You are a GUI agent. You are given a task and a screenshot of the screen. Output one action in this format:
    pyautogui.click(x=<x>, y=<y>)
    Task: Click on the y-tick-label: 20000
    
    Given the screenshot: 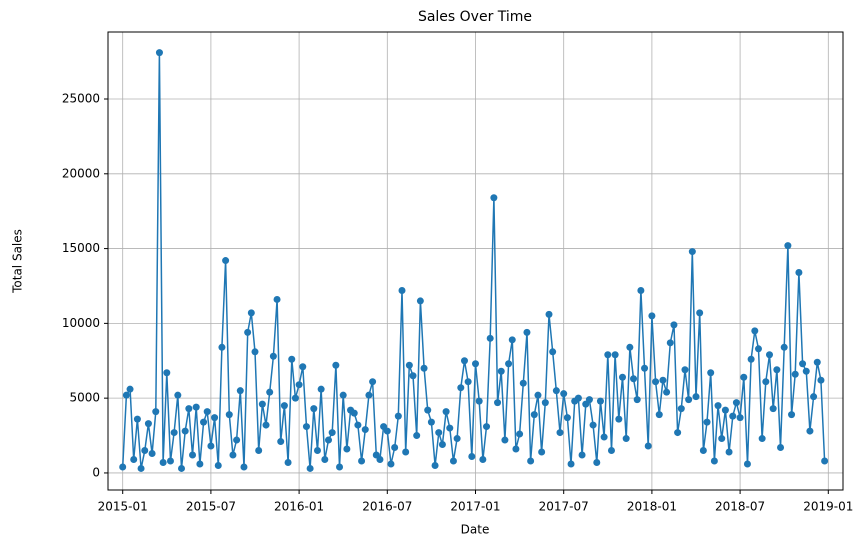 What is the action you would take?
    pyautogui.click(x=81, y=173)
    